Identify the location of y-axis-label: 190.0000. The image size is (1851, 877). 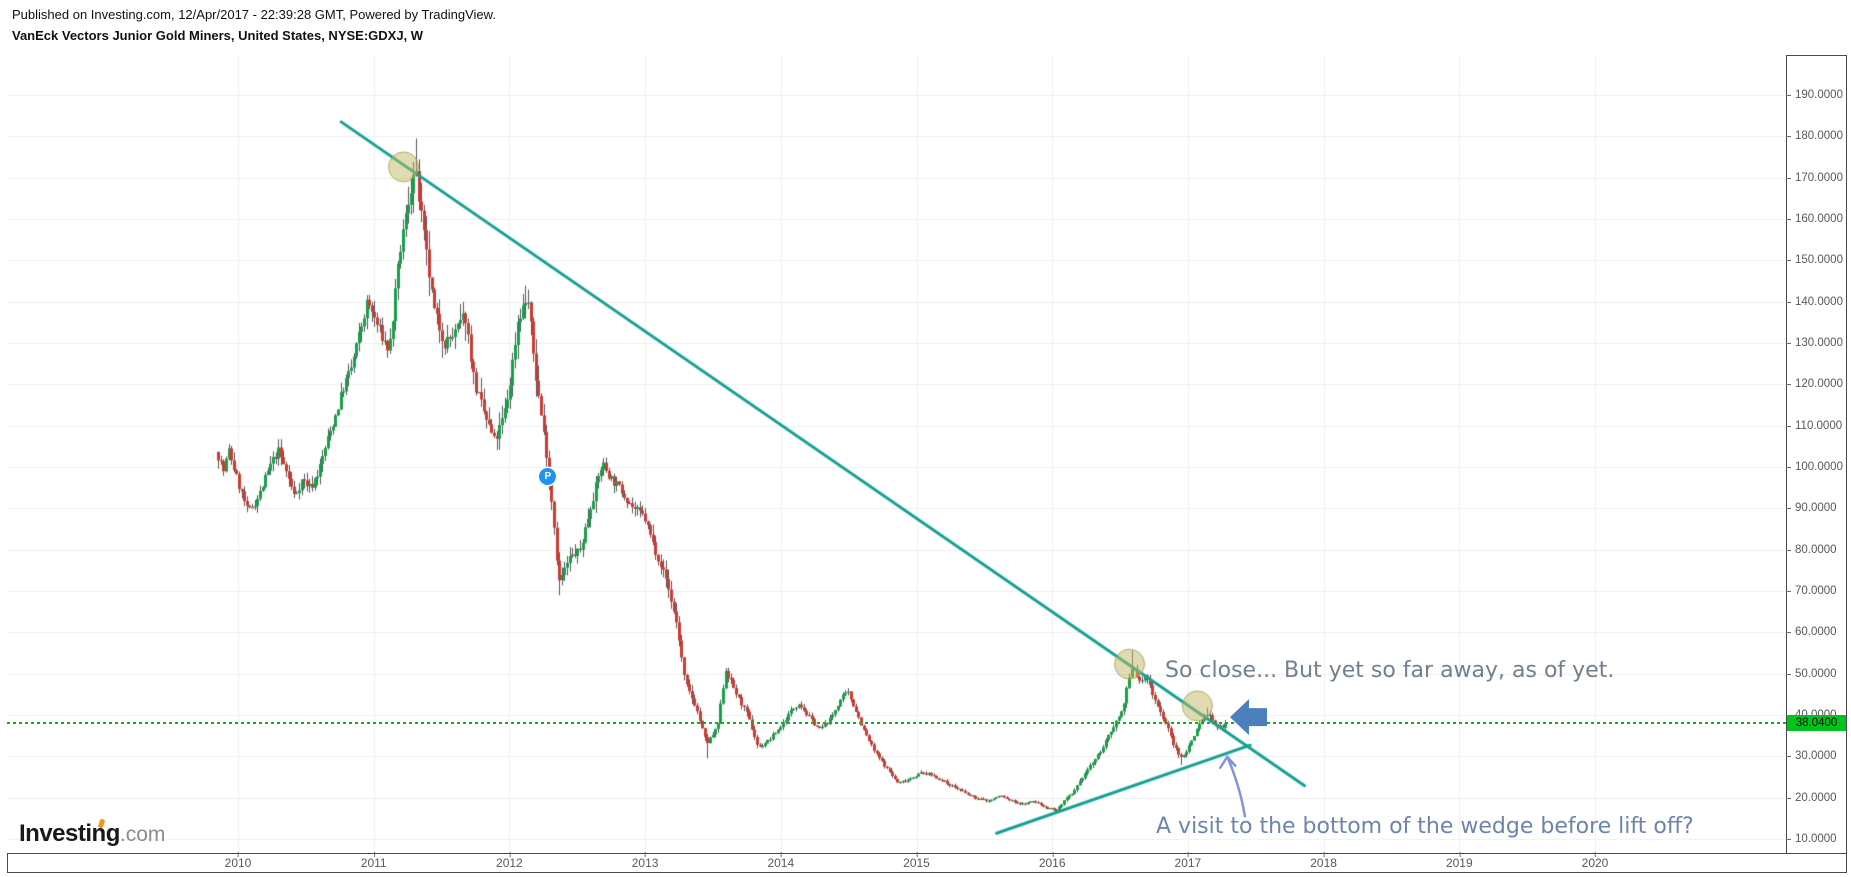
(1814, 95).